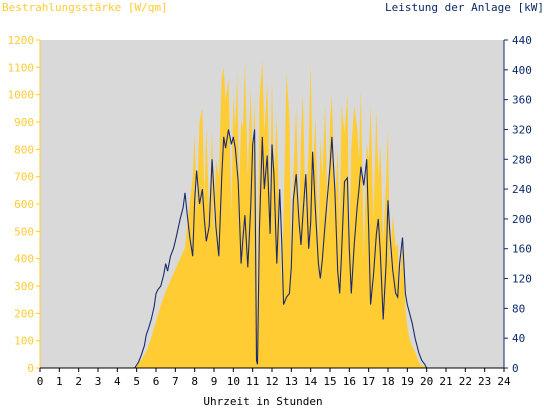 The width and height of the screenshot is (544, 408). I want to click on y-left-tick-label: 400, so click(24, 259).